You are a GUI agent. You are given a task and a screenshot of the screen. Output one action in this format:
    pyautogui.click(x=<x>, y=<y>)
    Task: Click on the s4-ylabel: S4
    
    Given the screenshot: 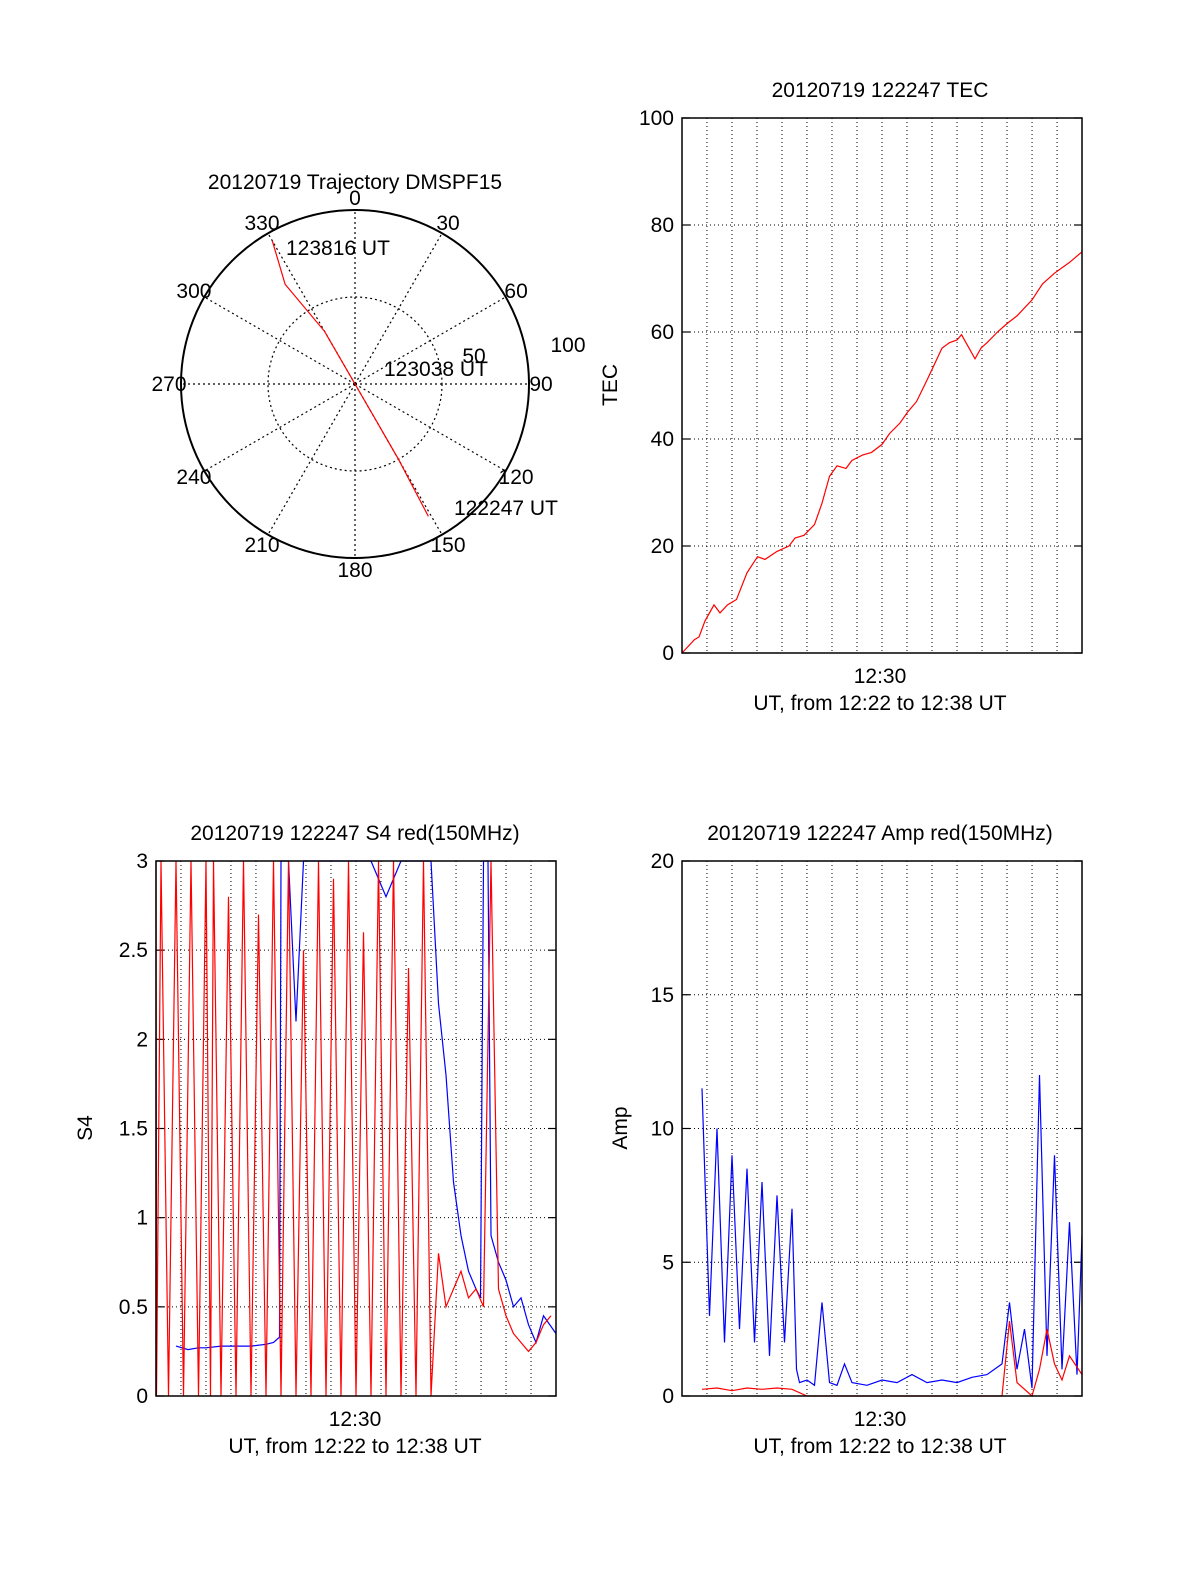 What is the action you would take?
    pyautogui.click(x=85, y=1128)
    